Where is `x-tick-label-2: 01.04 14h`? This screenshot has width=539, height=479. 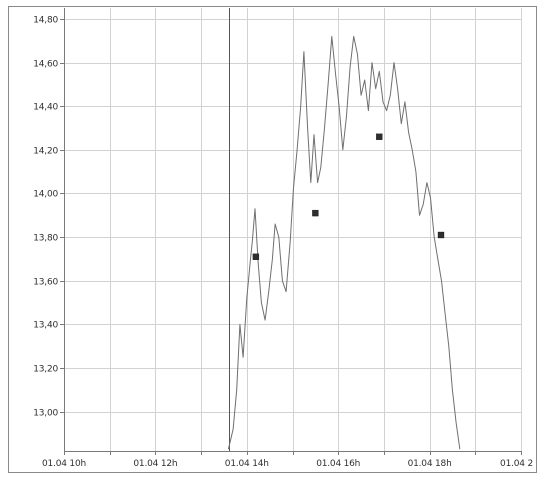 x-tick-label-2: 01.04 14h is located at coordinates (247, 464).